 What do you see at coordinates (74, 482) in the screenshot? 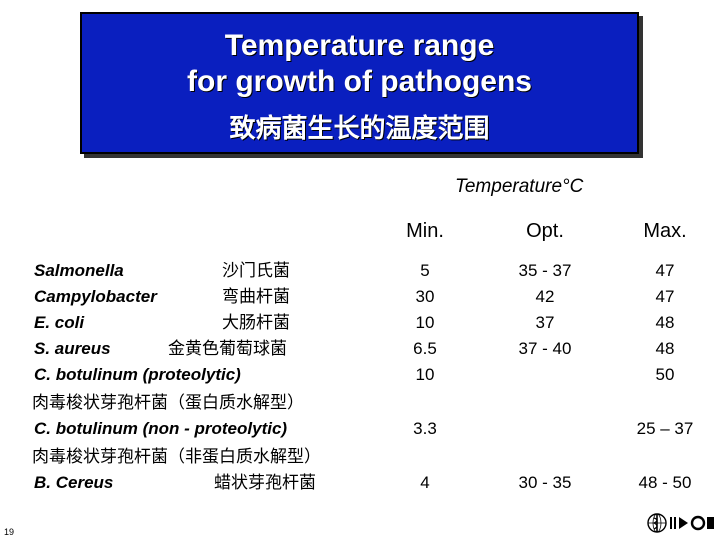
I see `pathogen-name: B. Cereus` at bounding box center [74, 482].